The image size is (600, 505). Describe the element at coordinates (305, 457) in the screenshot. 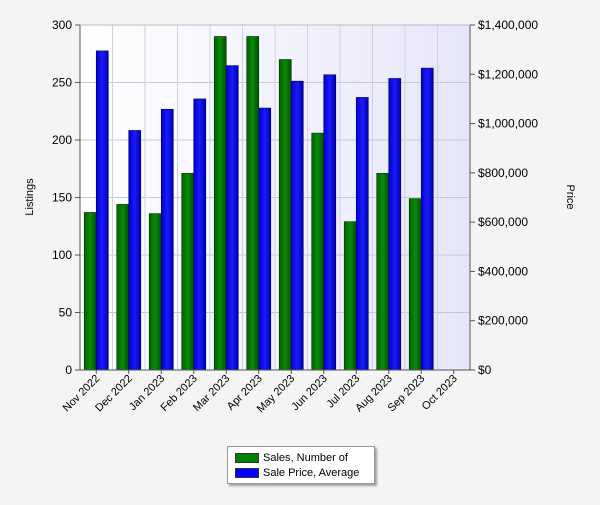

I see `legend-label-sales: Sales, Number of` at that location.